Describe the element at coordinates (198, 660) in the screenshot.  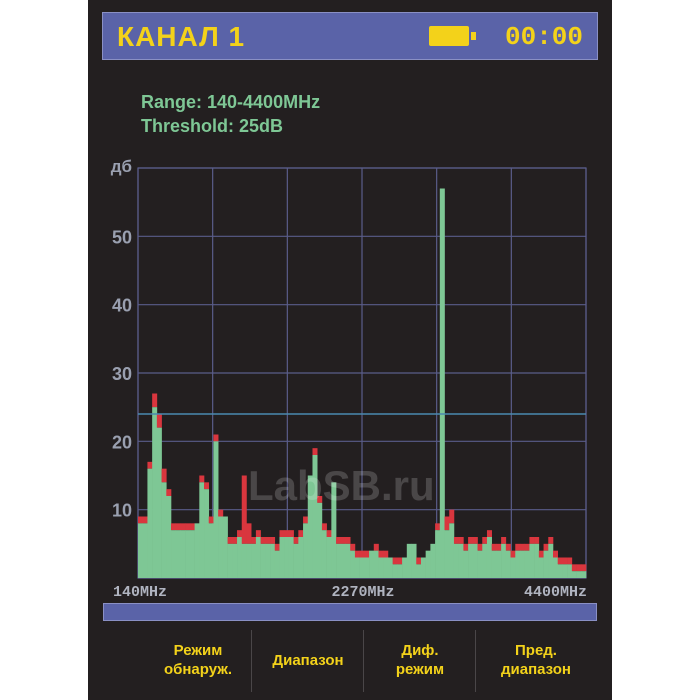
I see `softkey-detection-mode: Режим обнаруж.` at that location.